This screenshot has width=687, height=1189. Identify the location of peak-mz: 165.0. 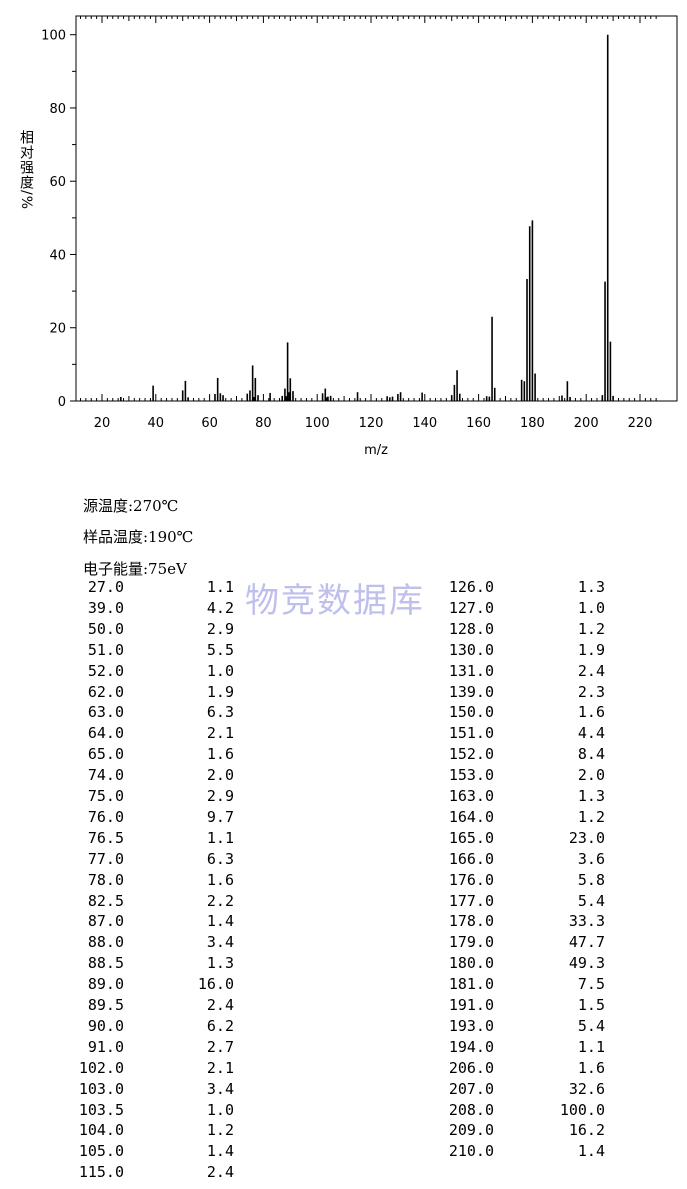
(471, 837).